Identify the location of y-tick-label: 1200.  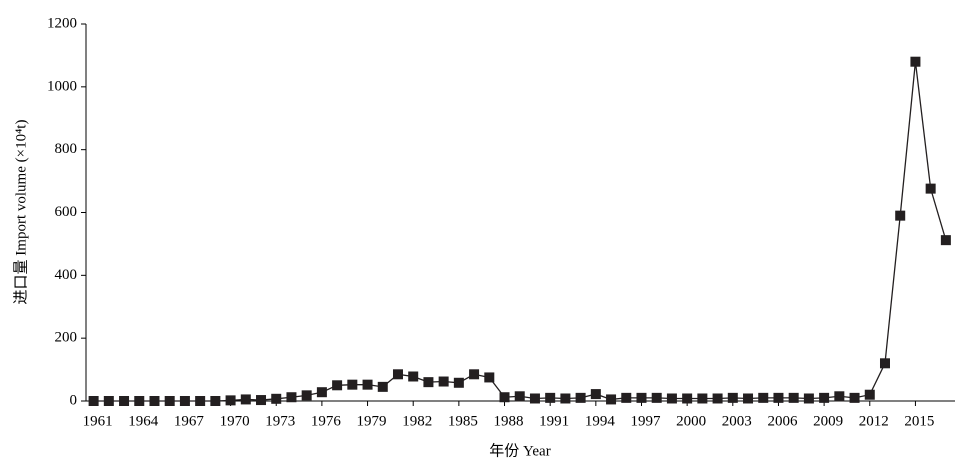
(62, 23).